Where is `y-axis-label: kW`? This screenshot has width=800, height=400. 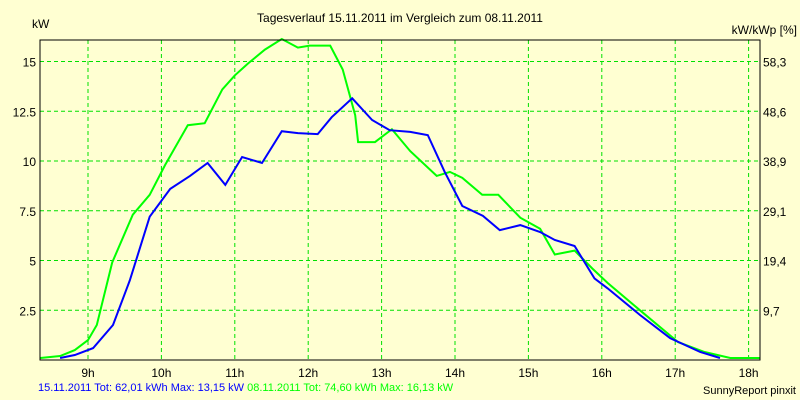 y-axis-label: kW is located at coordinates (41, 24).